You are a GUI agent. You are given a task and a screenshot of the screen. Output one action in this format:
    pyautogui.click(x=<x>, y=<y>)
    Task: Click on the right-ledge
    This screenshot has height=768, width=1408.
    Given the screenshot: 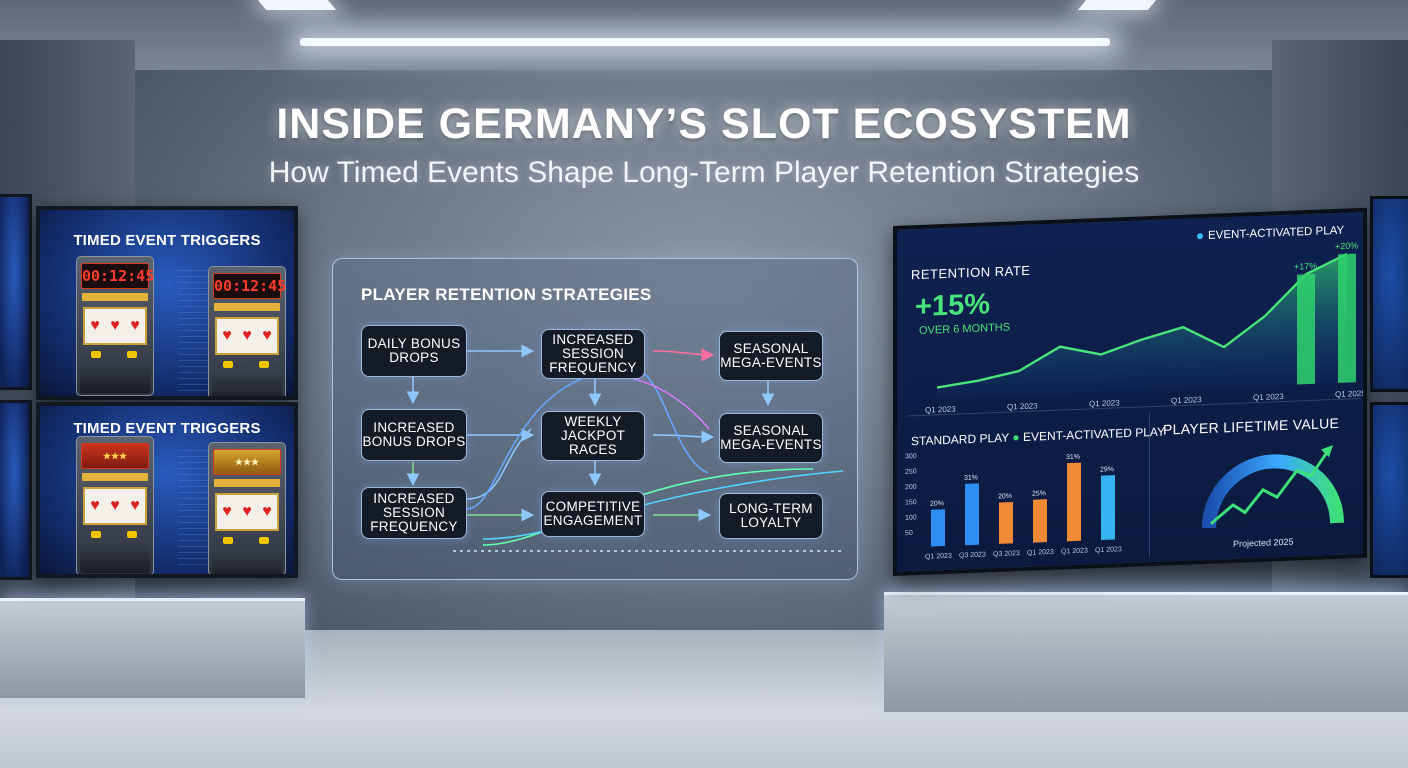 What is the action you would take?
    pyautogui.click(x=1146, y=652)
    